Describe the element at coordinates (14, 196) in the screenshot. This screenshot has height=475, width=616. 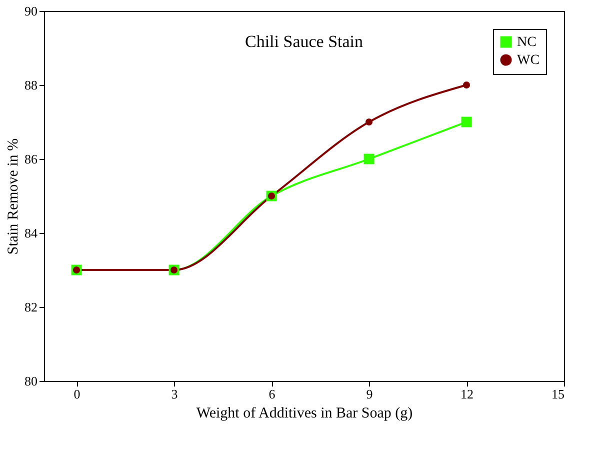
I see `y-axis-title: Stain Remove in %` at that location.